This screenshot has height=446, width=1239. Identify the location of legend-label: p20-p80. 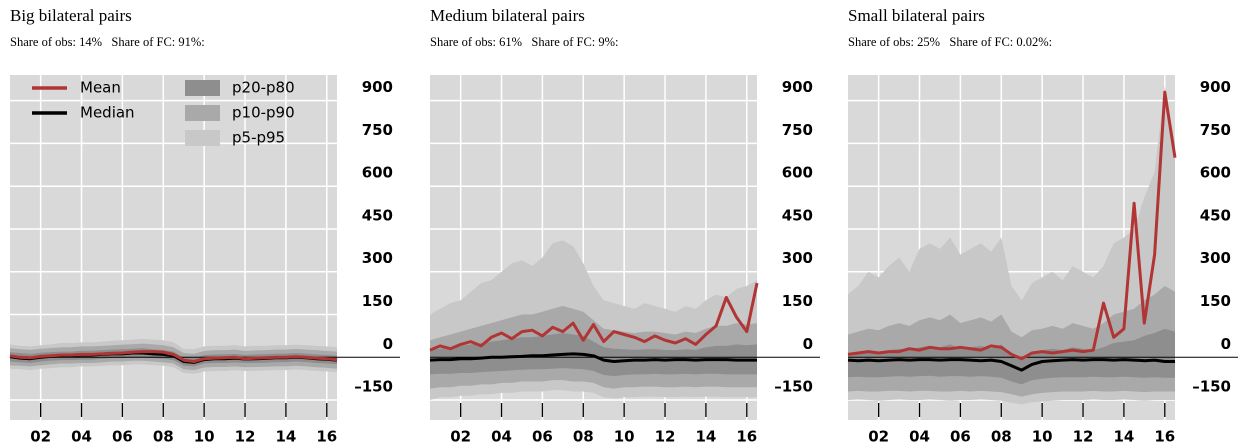
(263, 88).